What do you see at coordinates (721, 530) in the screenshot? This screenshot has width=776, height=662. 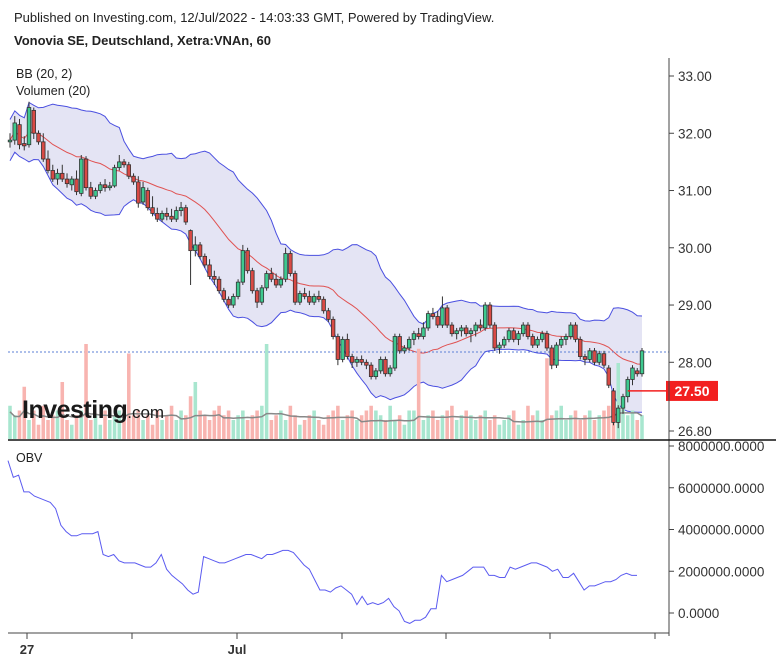 I see `obv-tick-label: 4000000.0000` at bounding box center [721, 530].